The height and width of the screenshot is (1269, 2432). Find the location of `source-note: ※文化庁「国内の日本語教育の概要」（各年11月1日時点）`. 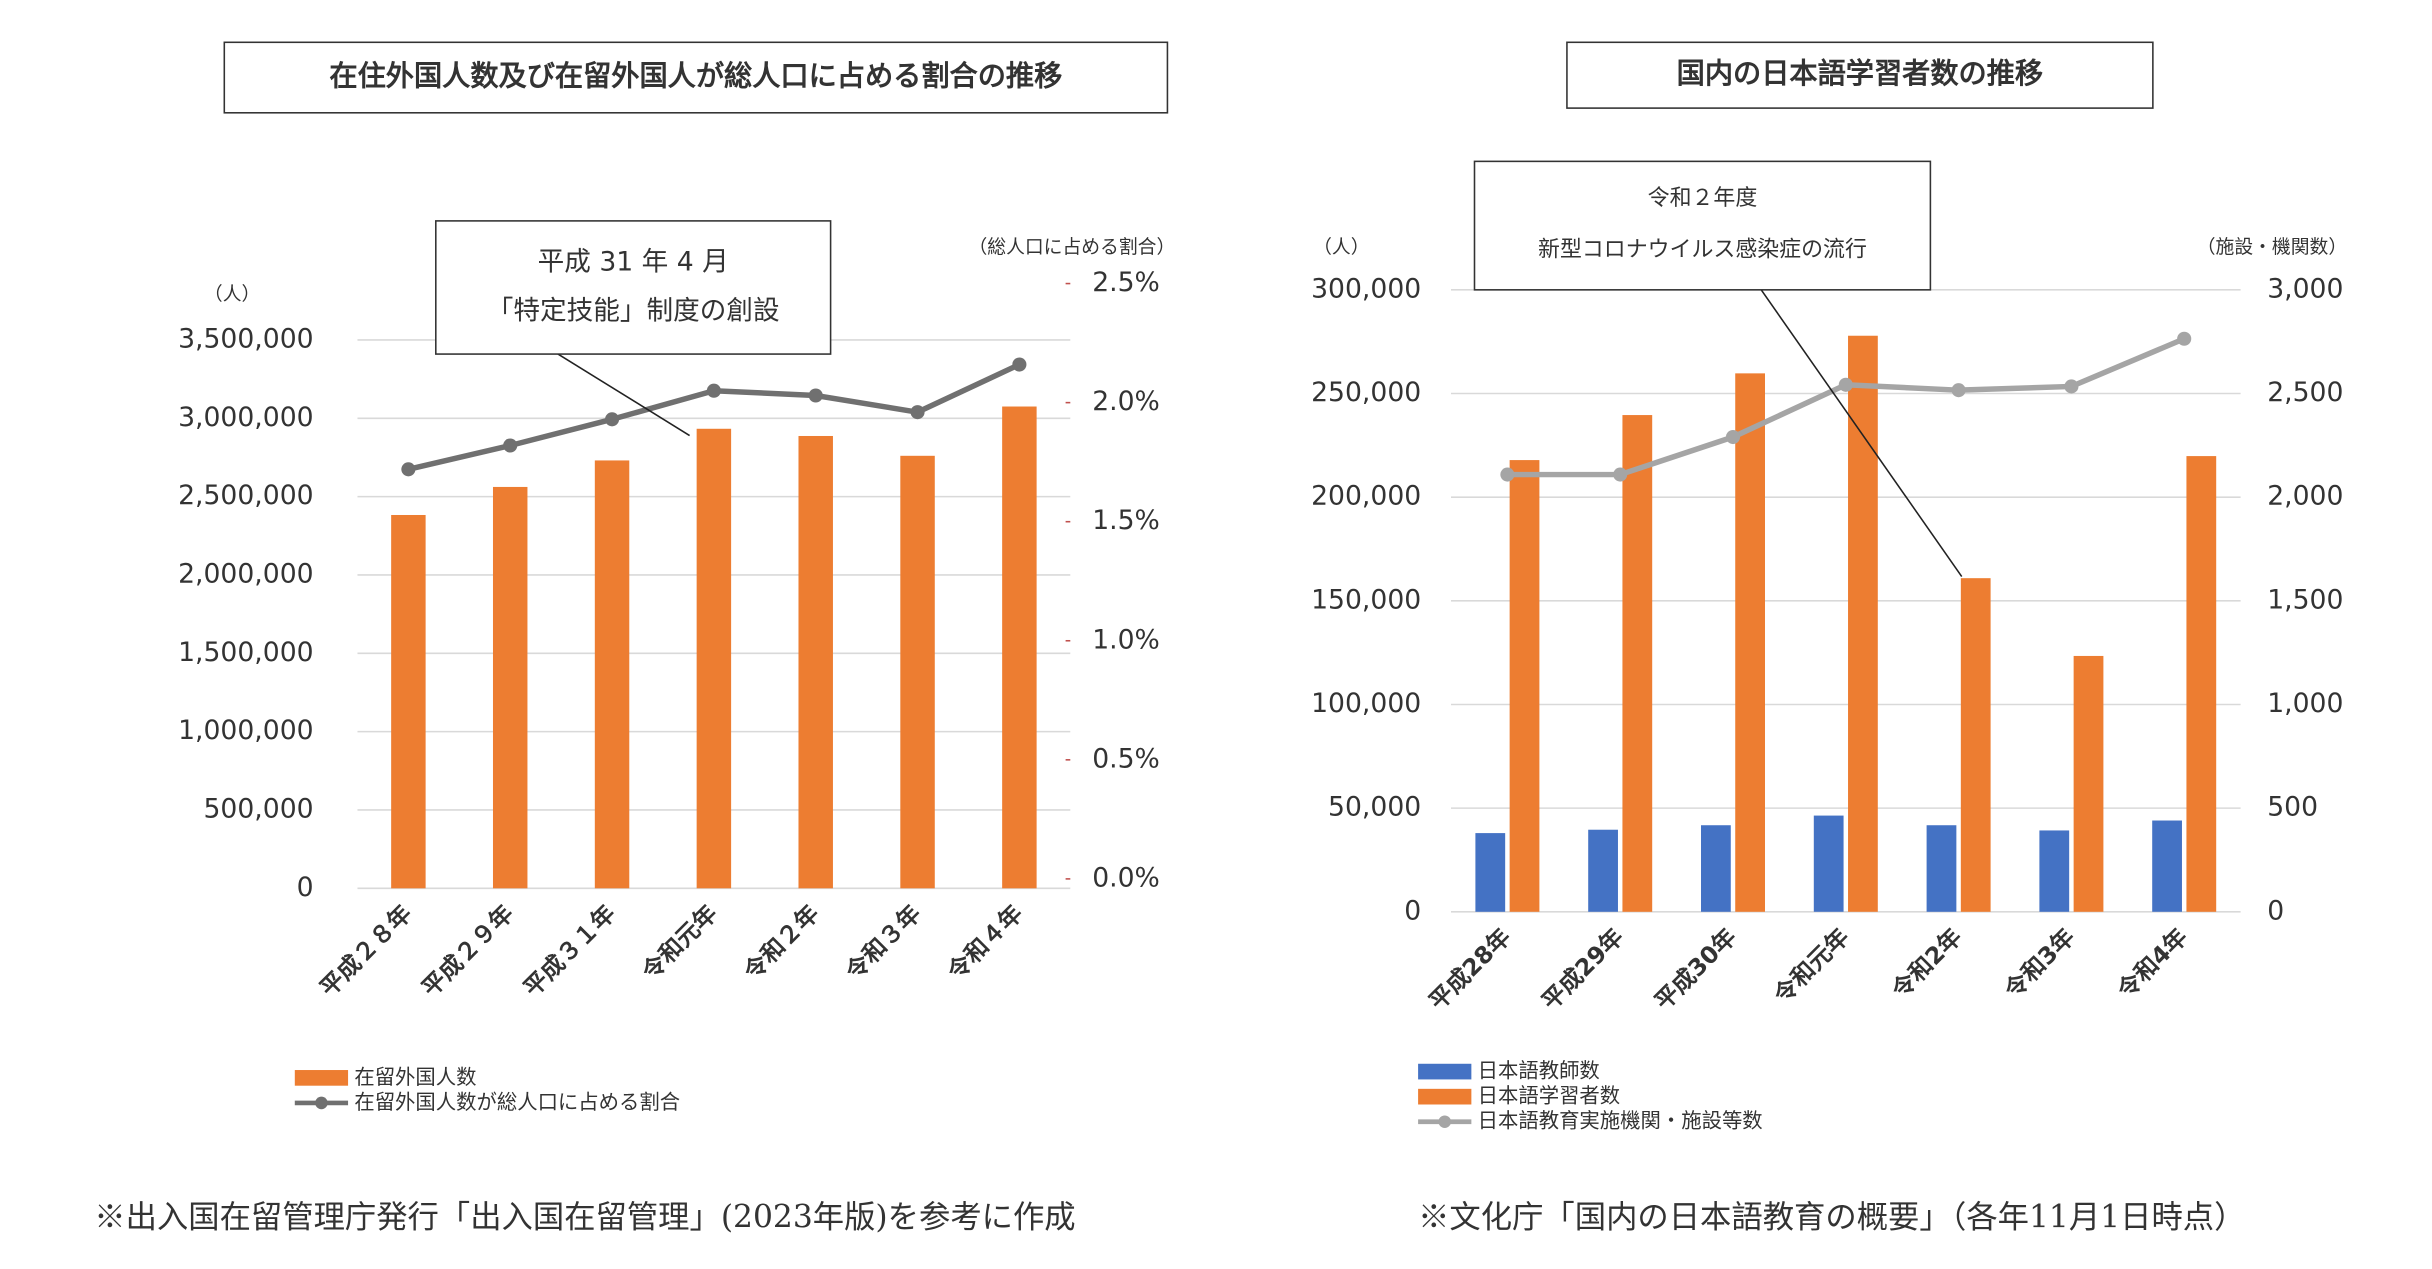

source-note: ※文化庁「国内の日本語教育の概要」（各年11月1日時点） is located at coordinates (1831, 1217).